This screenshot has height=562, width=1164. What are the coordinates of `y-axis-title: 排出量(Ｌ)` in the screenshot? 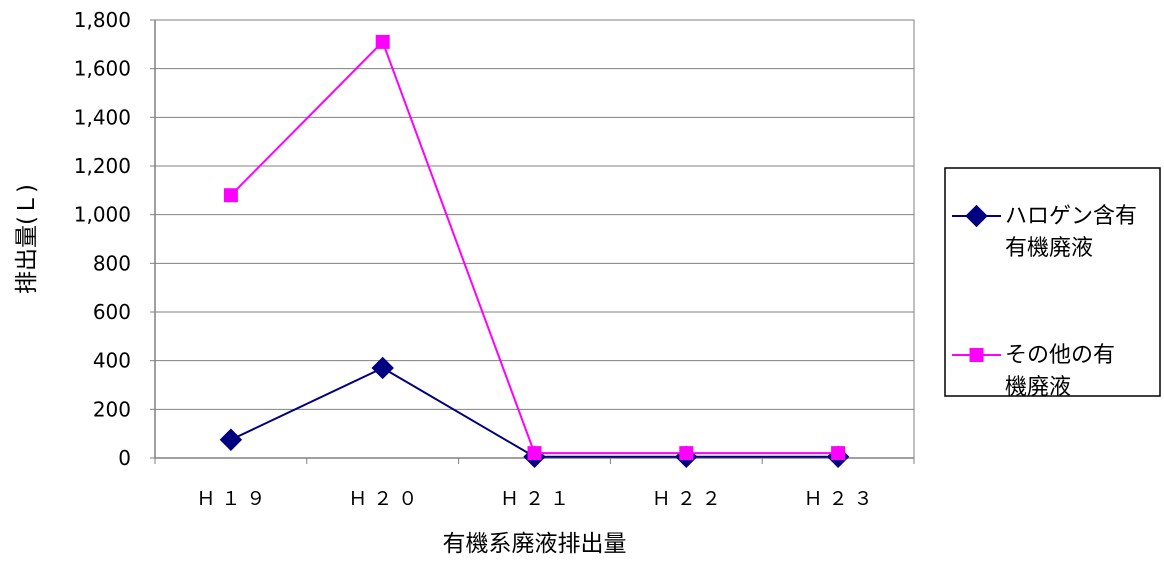 It's located at (27, 239).